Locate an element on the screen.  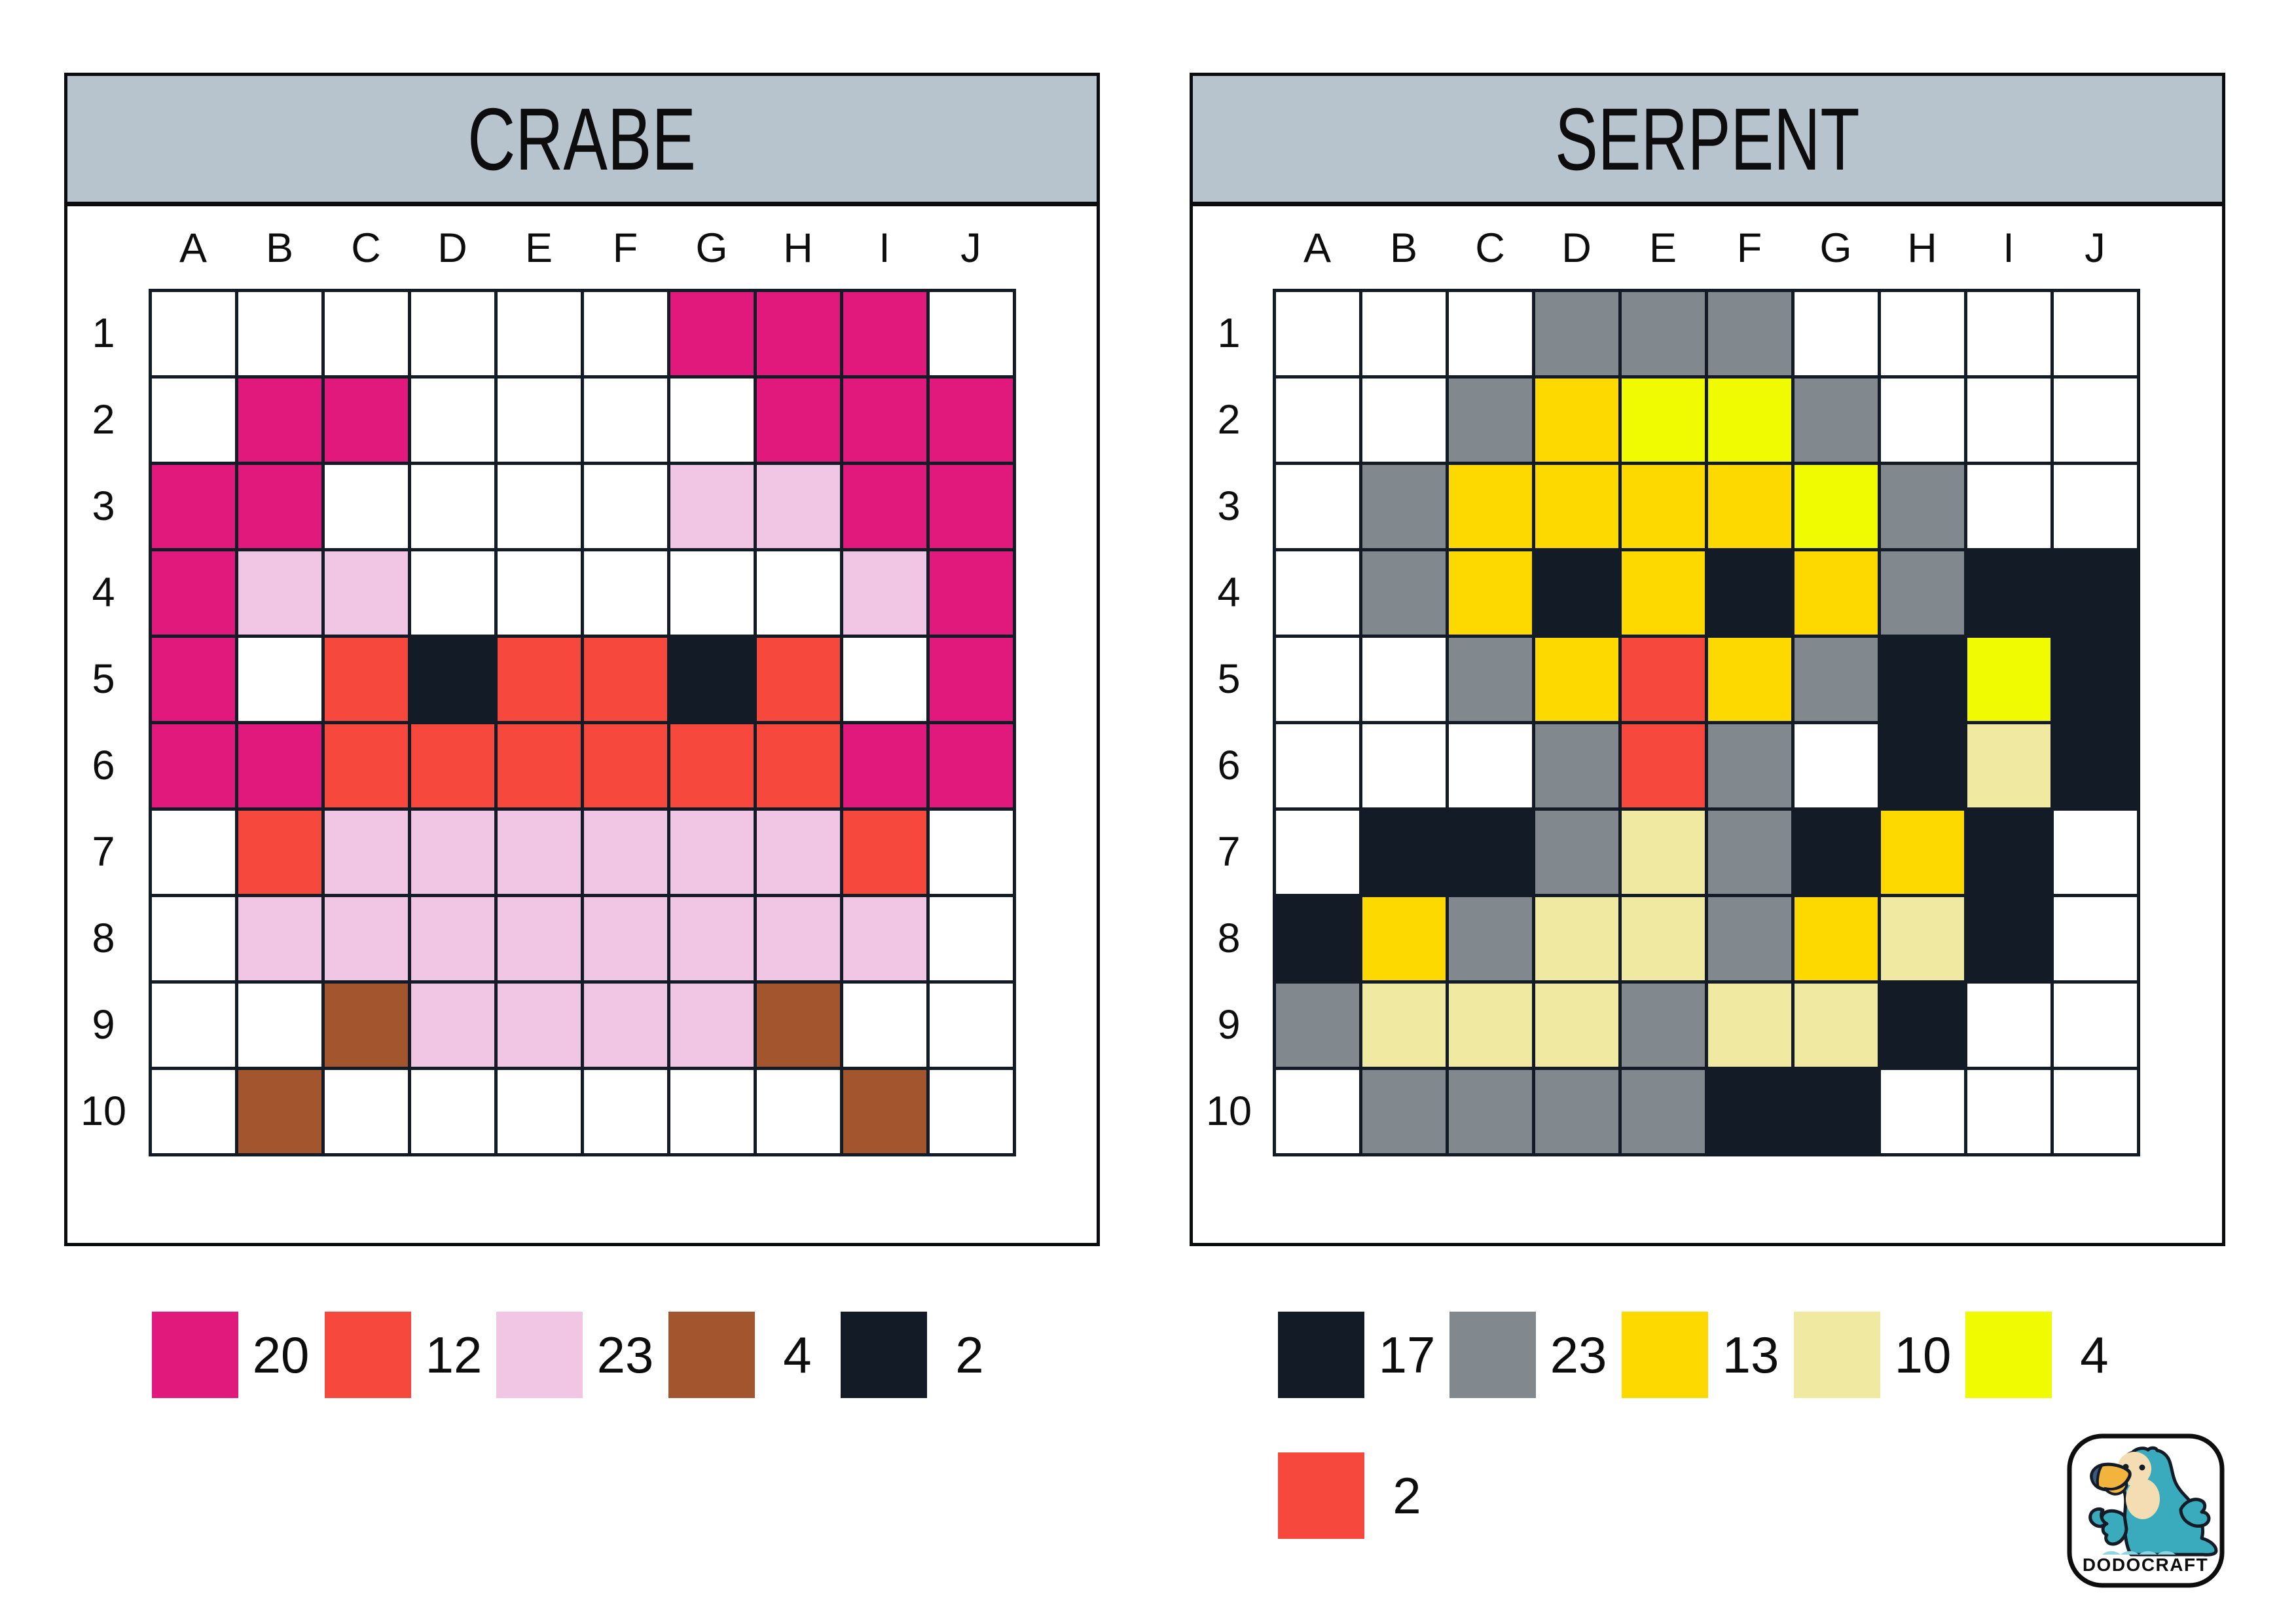
svg-text: DODOCRAFT is located at coordinates (2145, 1565).